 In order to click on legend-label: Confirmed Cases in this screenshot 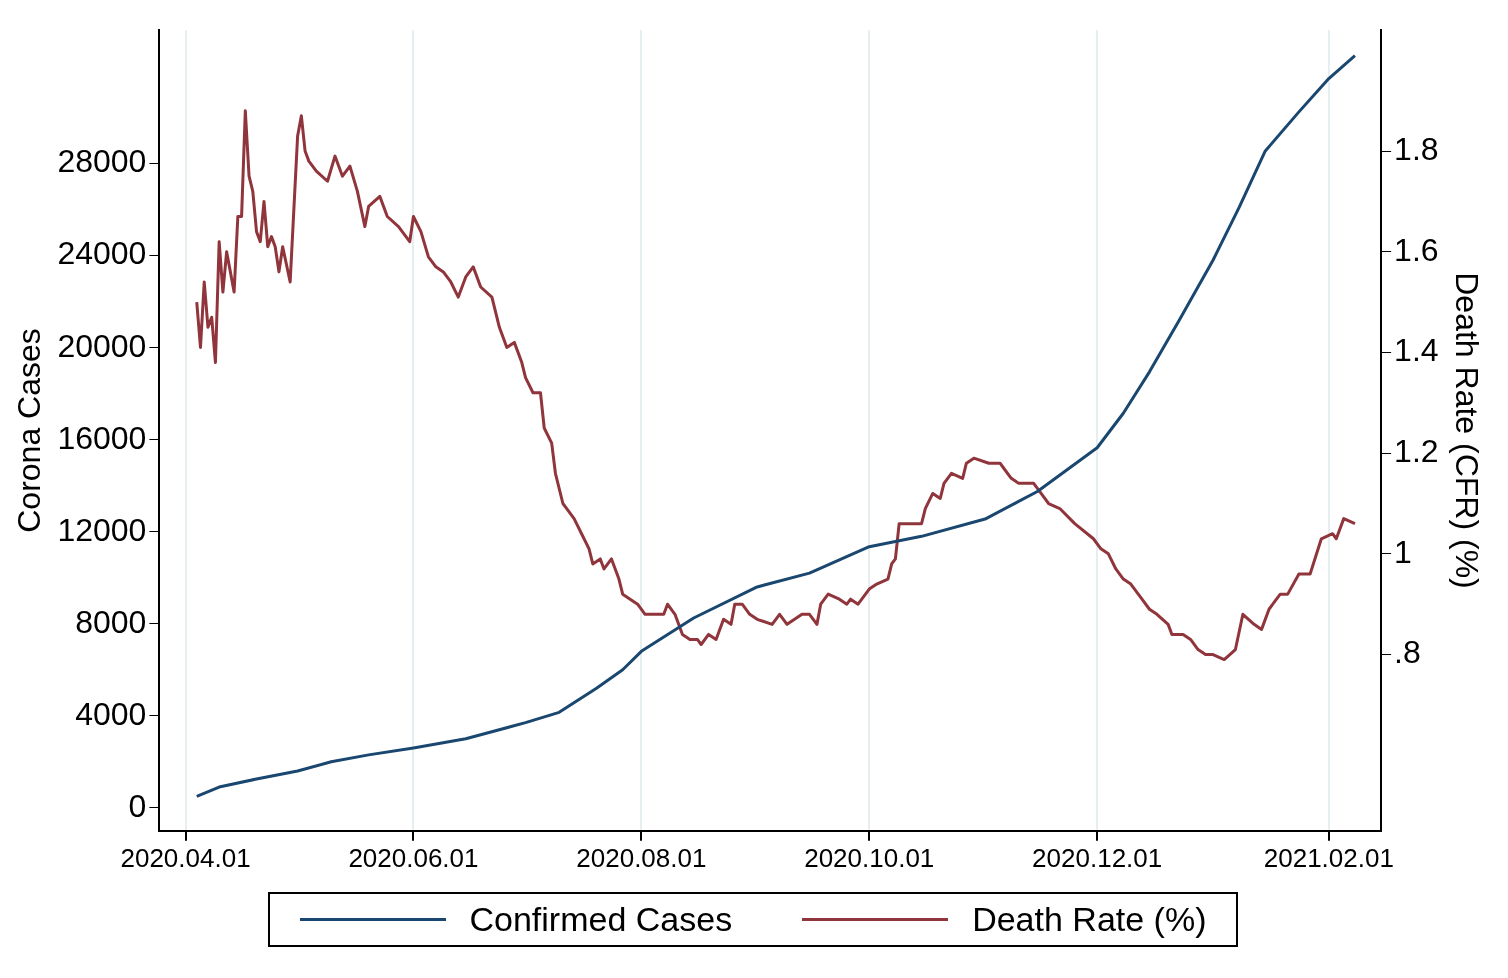, I will do `click(601, 919)`.